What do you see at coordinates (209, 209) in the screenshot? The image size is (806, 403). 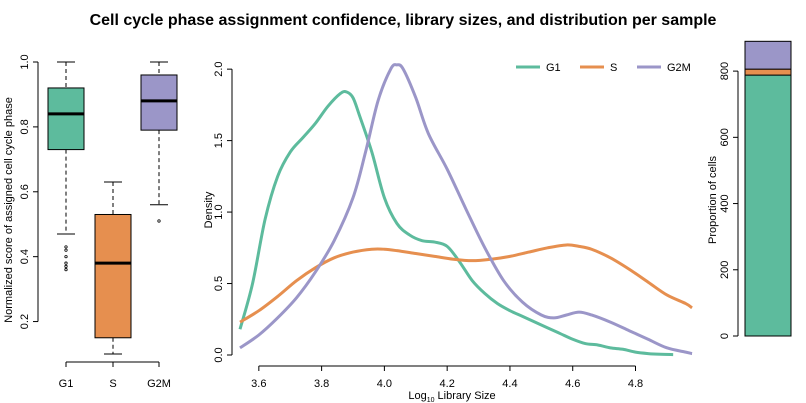 I see `density-y-axis-label: Density` at bounding box center [209, 209].